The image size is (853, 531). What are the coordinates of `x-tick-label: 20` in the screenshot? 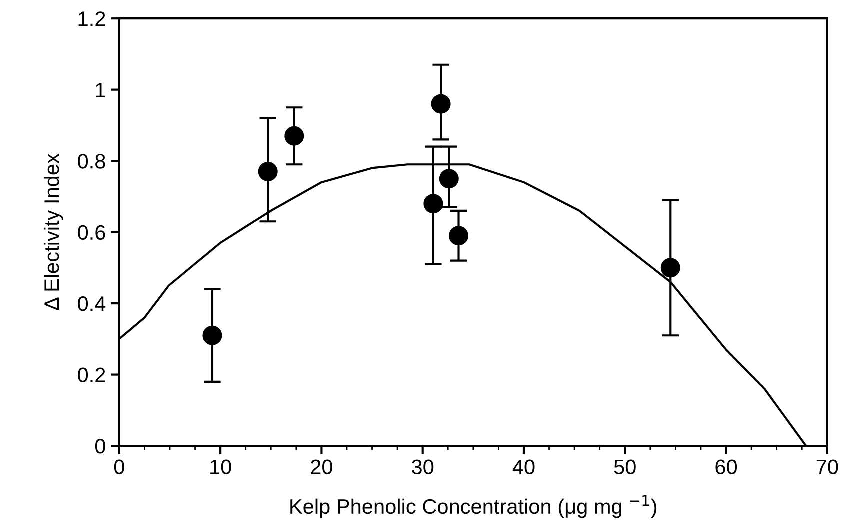 It's located at (321, 467).